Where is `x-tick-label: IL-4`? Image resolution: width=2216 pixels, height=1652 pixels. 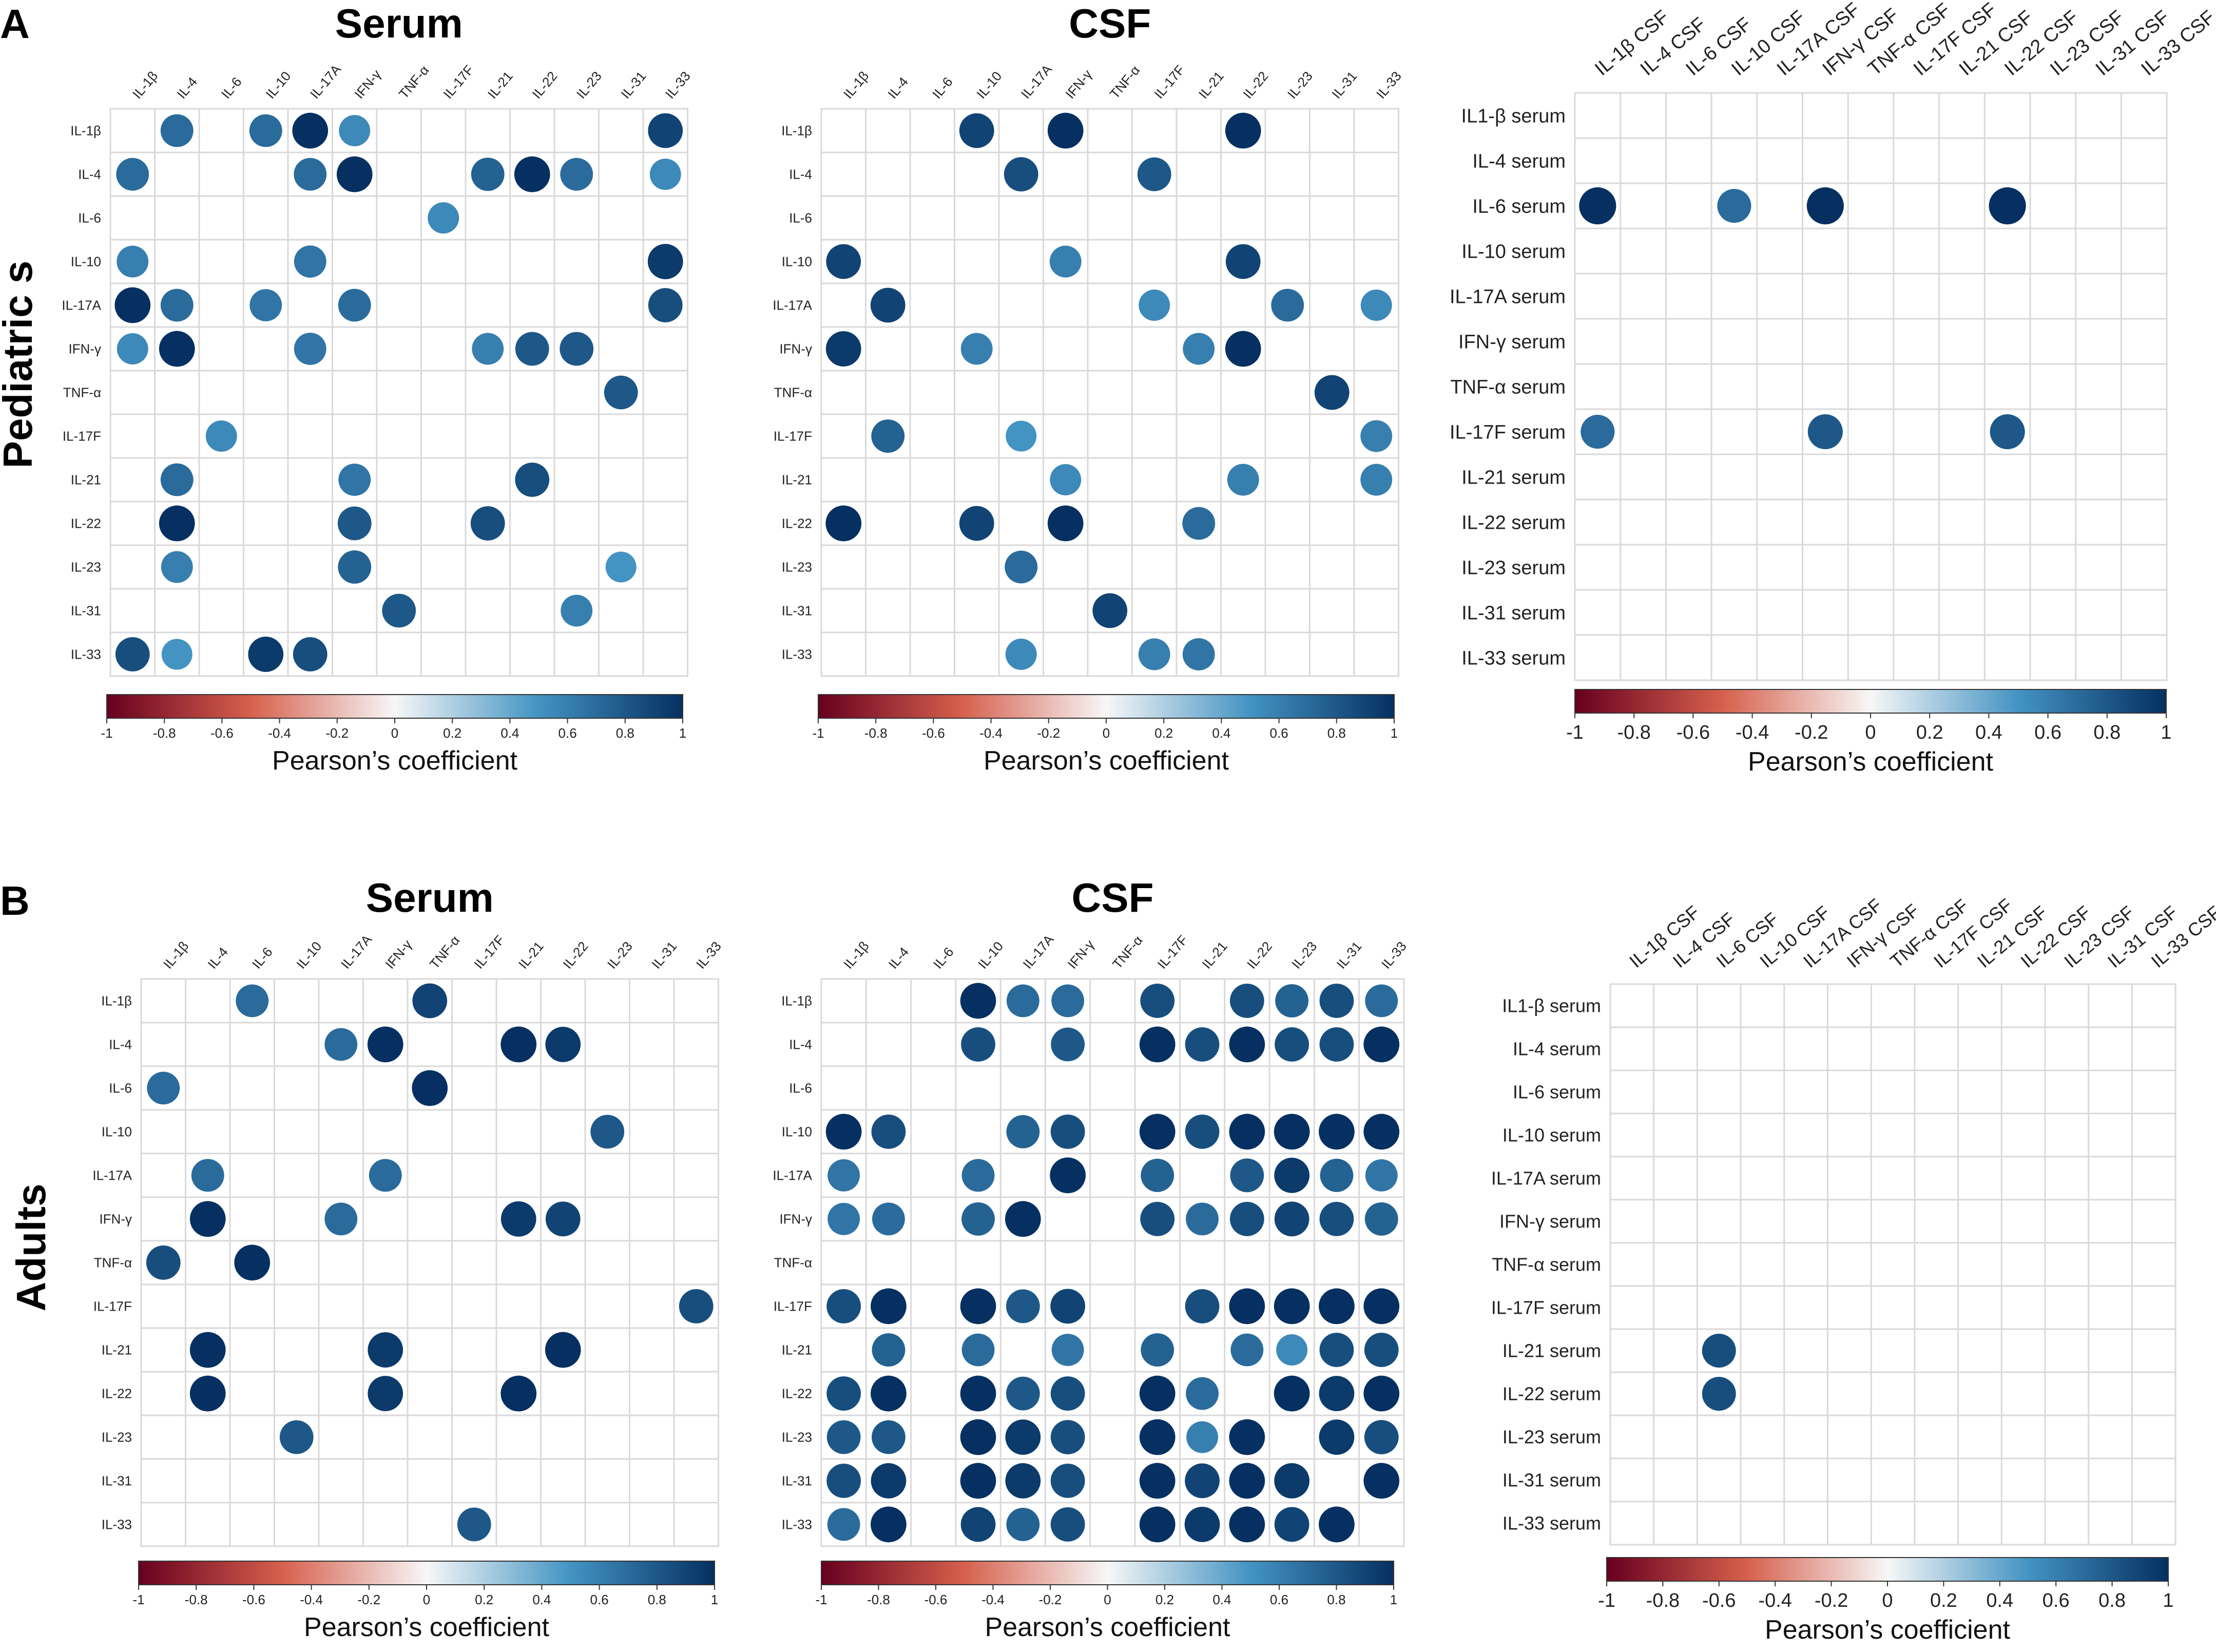 x-tick-label: IL-4 is located at coordinates (187, 88).